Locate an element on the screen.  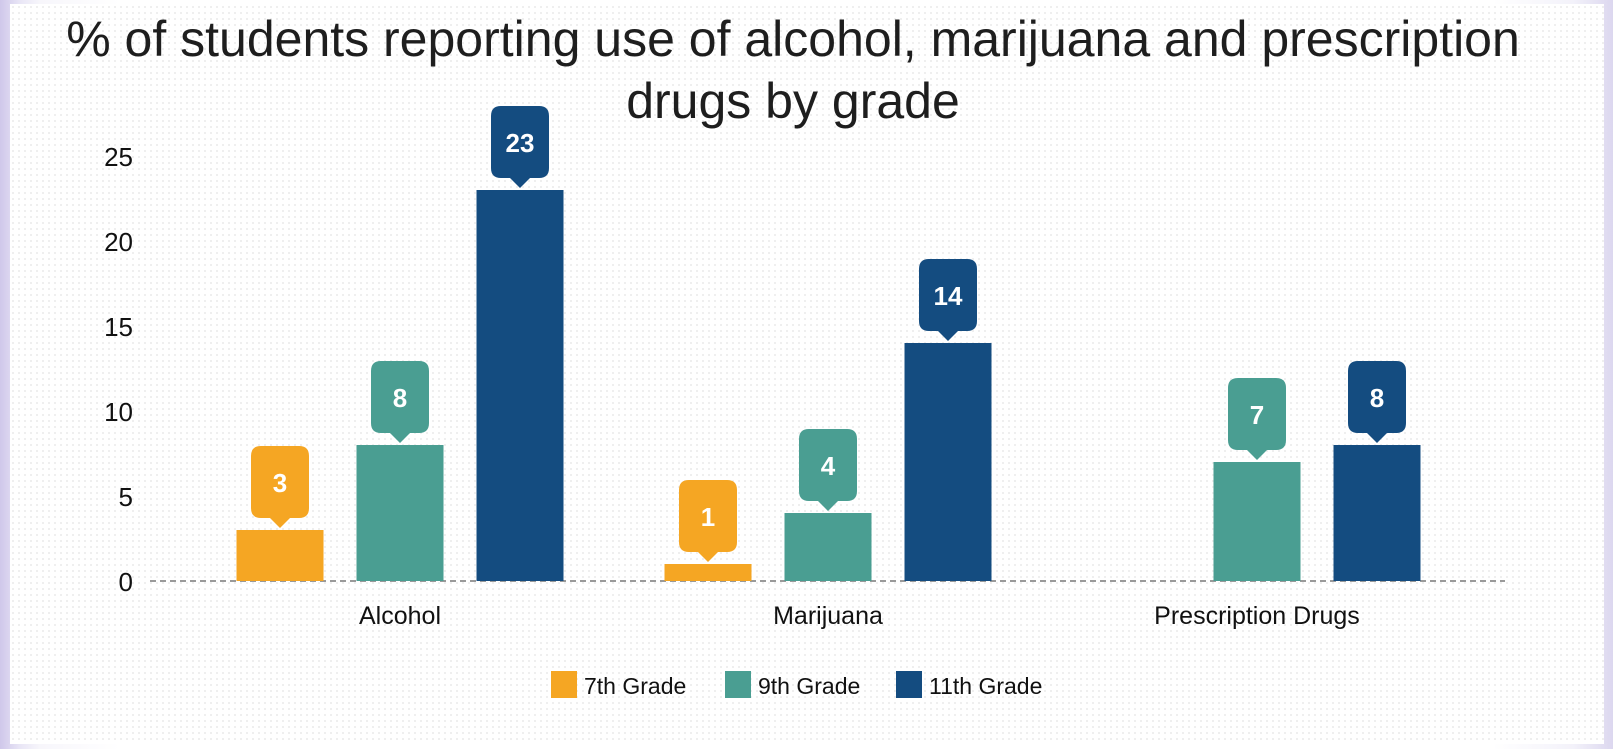
y-tick-label: 10 is located at coordinates (118, 412).